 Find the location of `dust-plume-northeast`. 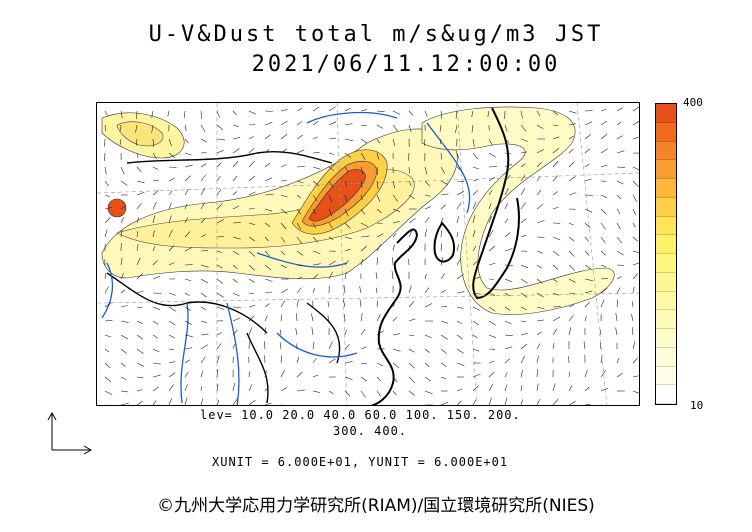

dust-plume-northeast is located at coordinates (518, 210).